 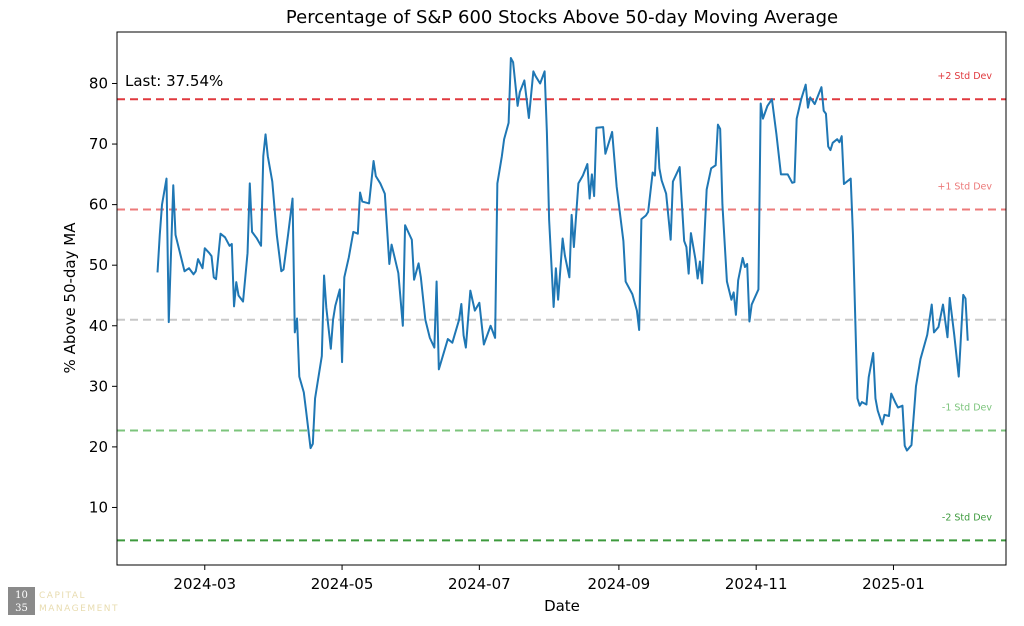 I want to click on reference-label: -2 Std Dev, so click(x=967, y=517).